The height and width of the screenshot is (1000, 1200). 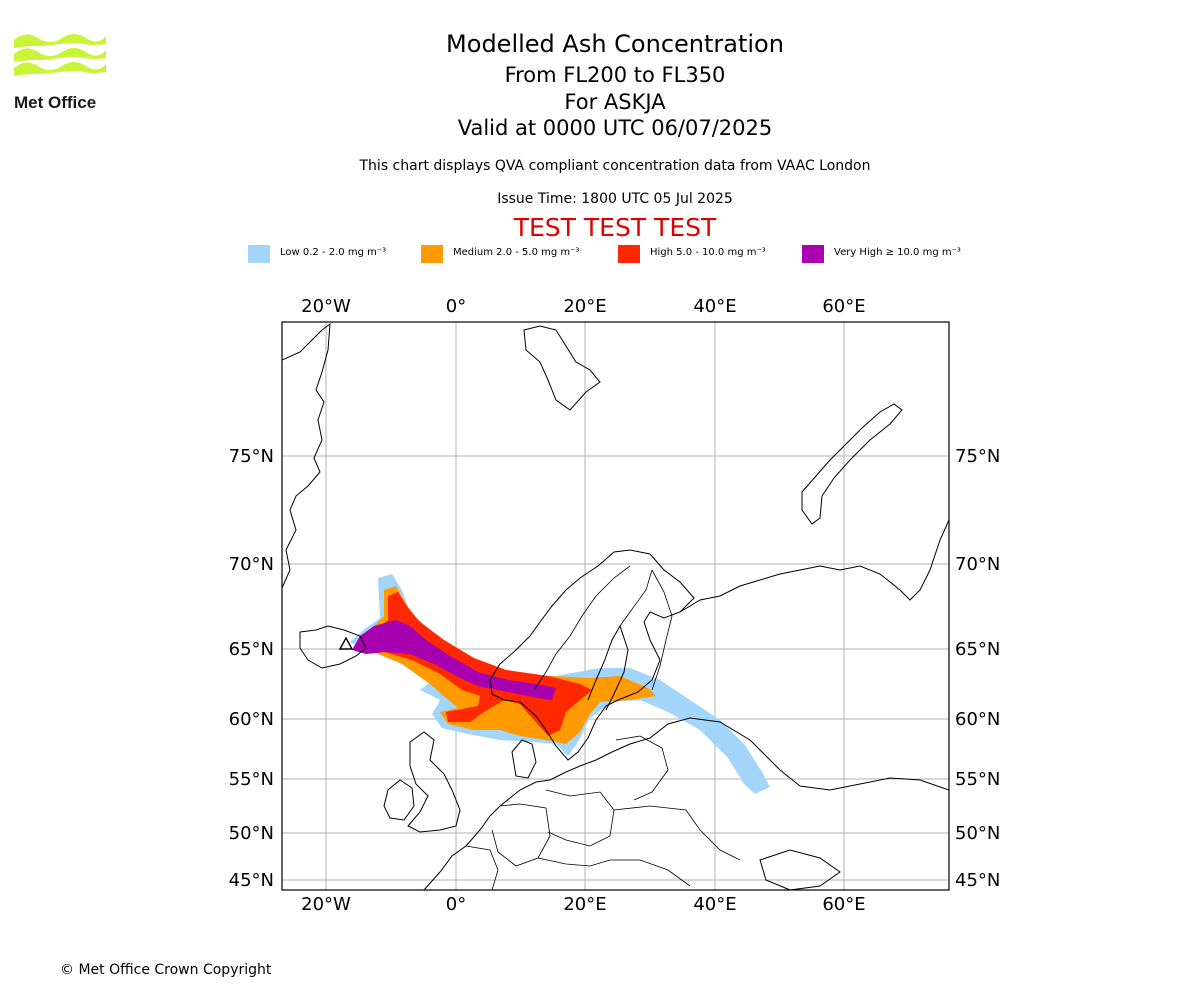 I want to click on svg-text: Met Office, so click(x=55, y=102).